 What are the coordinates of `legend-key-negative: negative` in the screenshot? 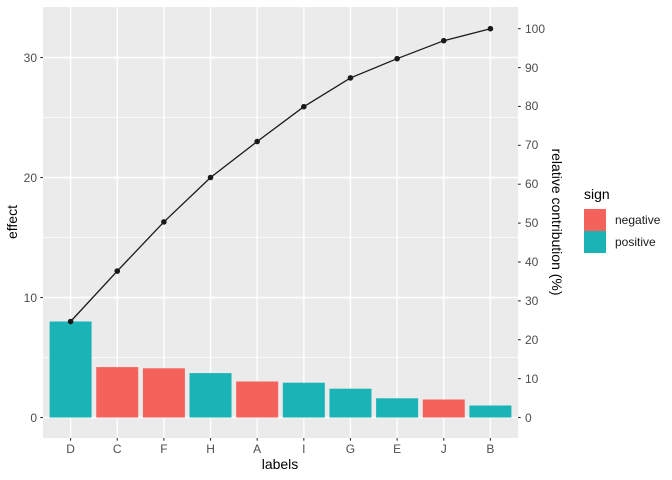 It's located at (622, 220).